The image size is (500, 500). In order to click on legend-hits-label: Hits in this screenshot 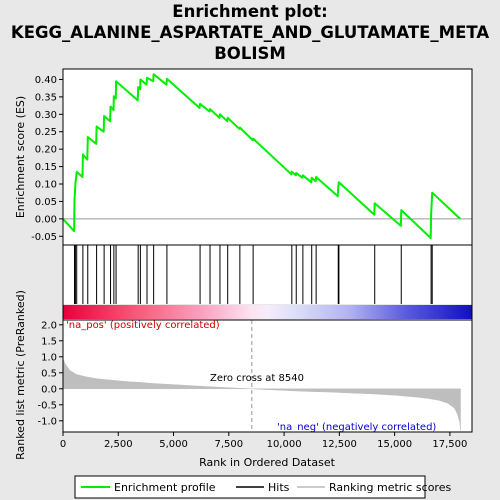, I will do `click(279, 487)`.